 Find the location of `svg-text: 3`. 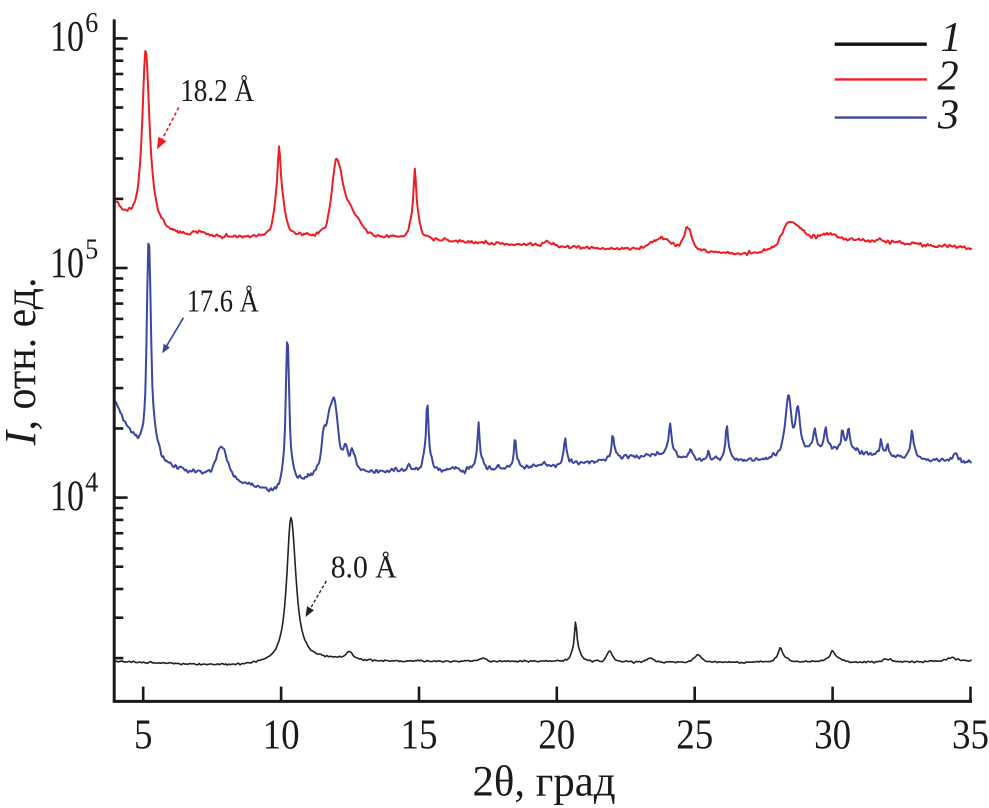

svg-text: 3 is located at coordinates (948, 115).